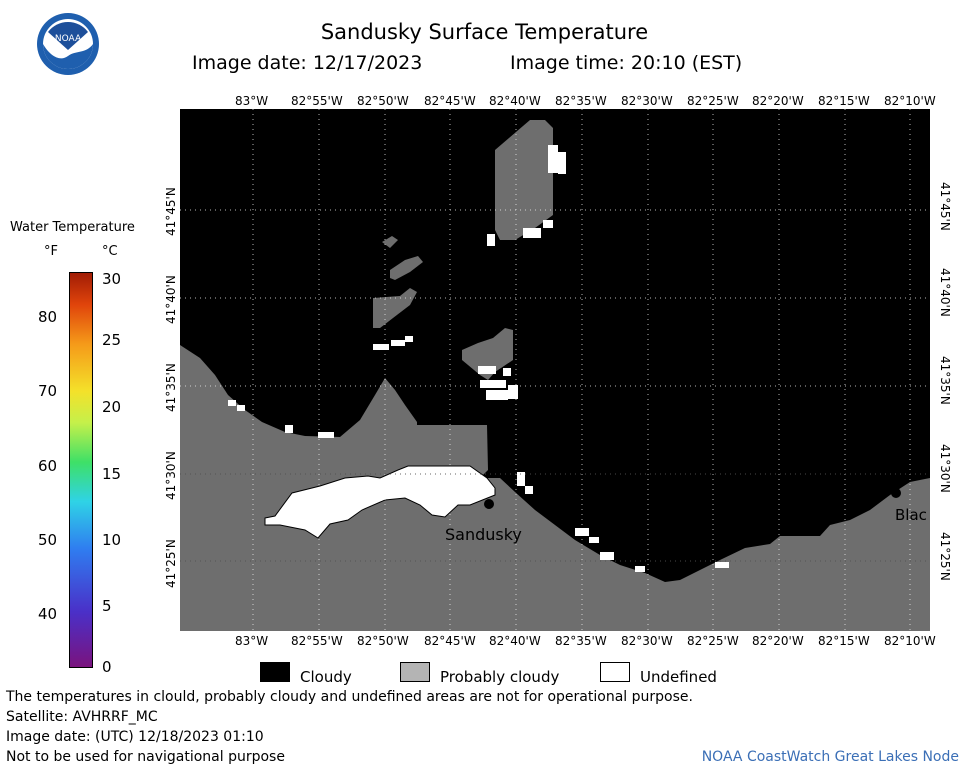 Image resolution: width=969 pixels, height=773 pixels. What do you see at coordinates (81, 470) in the screenshot?
I see `colorbar` at bounding box center [81, 470].